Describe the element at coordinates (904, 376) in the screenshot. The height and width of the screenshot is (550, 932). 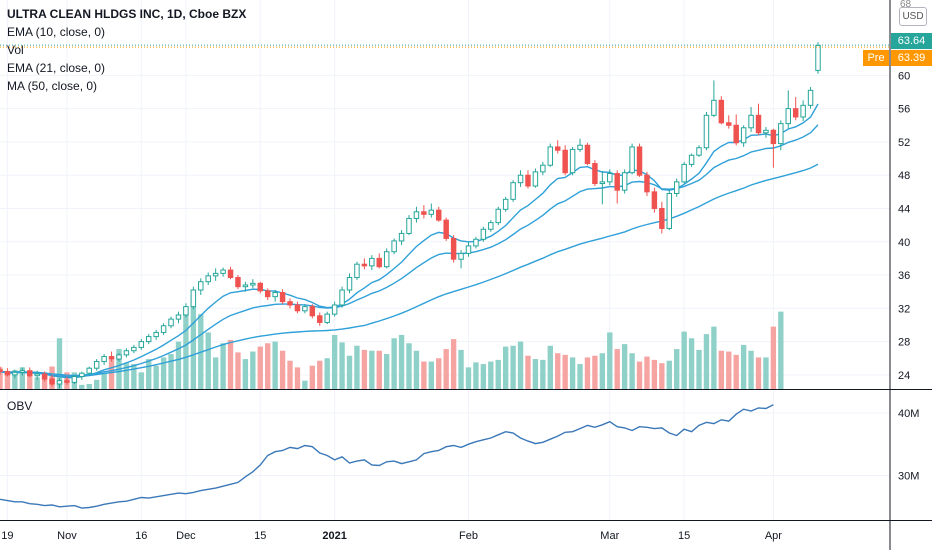
I see `price-tick-label: 24` at that location.